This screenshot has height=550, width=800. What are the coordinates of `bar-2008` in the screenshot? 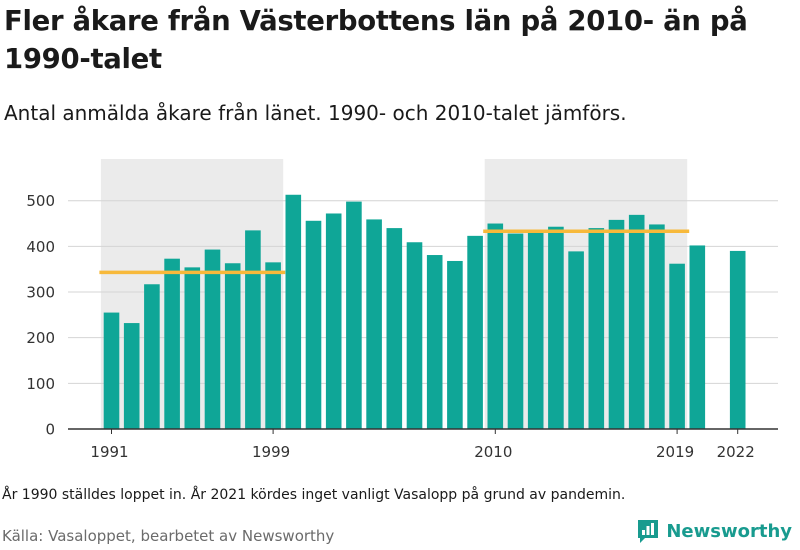 It's located at (455, 344).